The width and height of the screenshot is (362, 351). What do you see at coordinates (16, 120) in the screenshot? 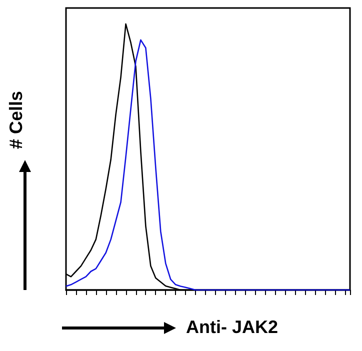
I see `y-axis-title: # Cells` at bounding box center [16, 120].